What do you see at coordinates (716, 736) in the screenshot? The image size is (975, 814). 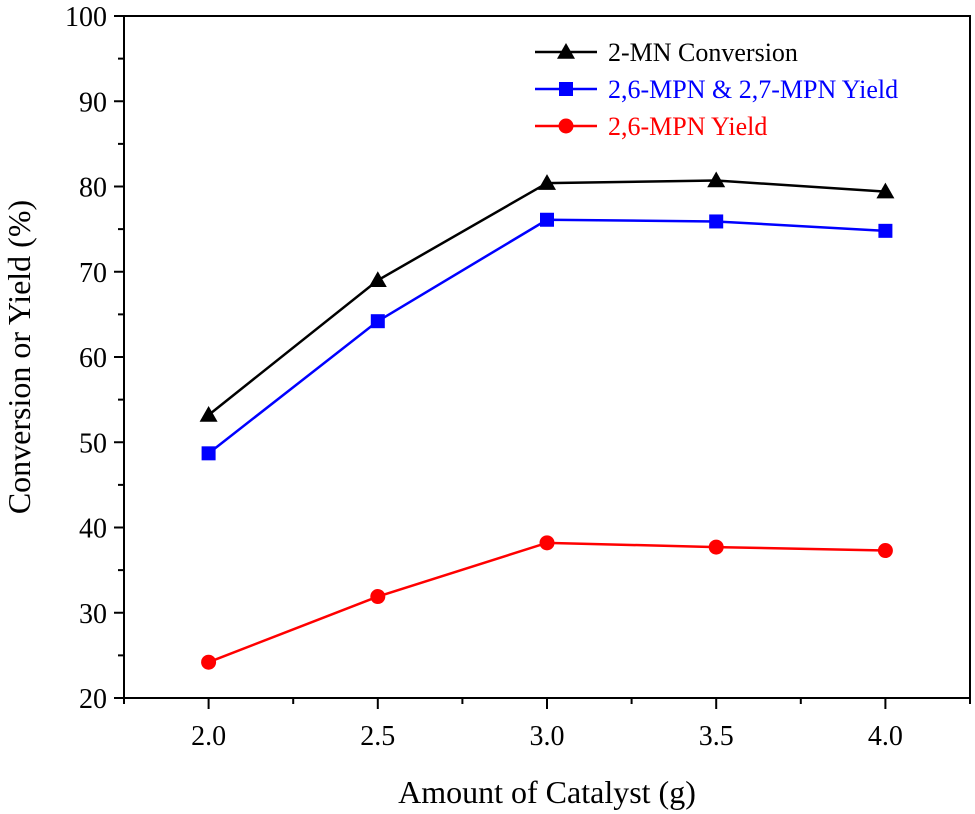 I see `x-tick-label: 3.5` at bounding box center [716, 736].